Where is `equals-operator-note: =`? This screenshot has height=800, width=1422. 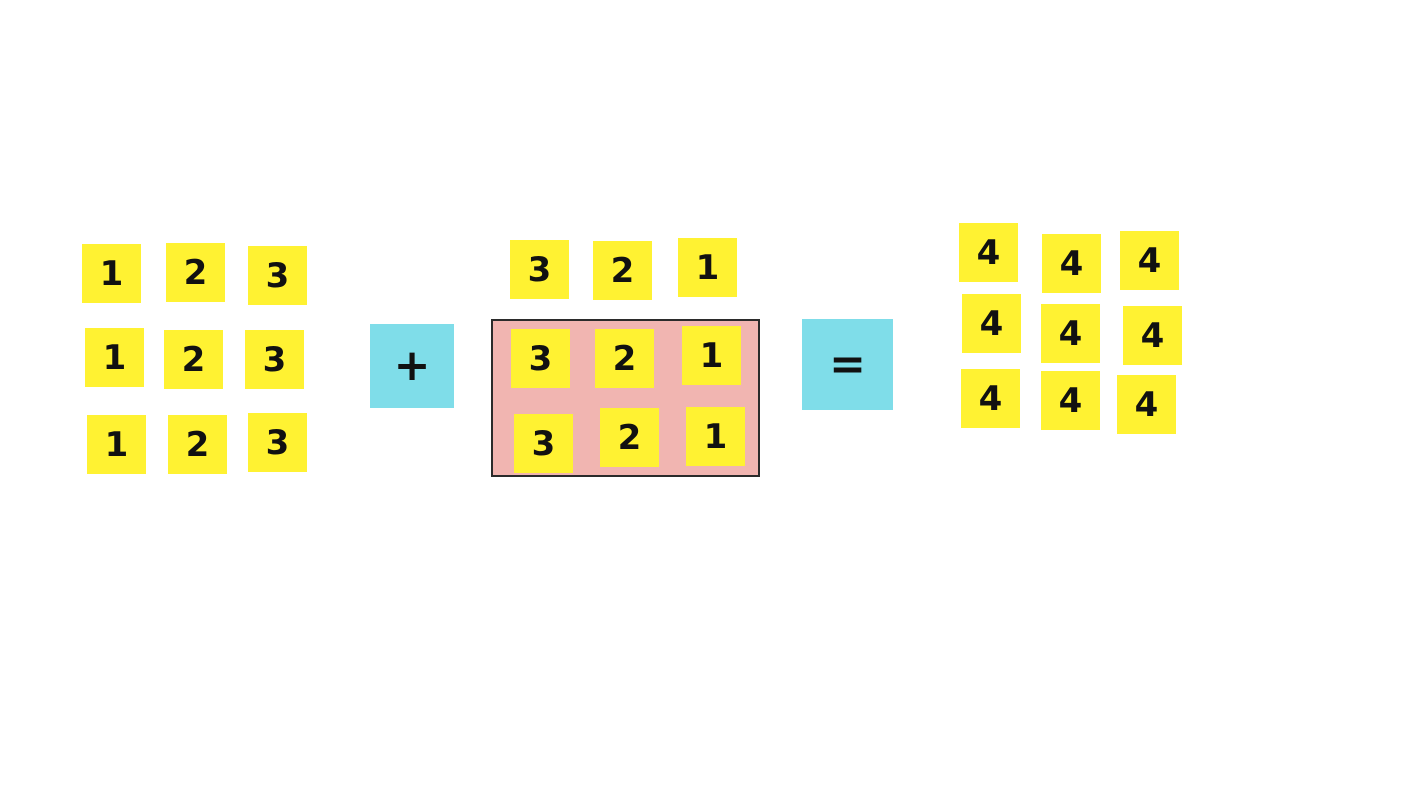
equals-operator-note: = is located at coordinates (847, 364).